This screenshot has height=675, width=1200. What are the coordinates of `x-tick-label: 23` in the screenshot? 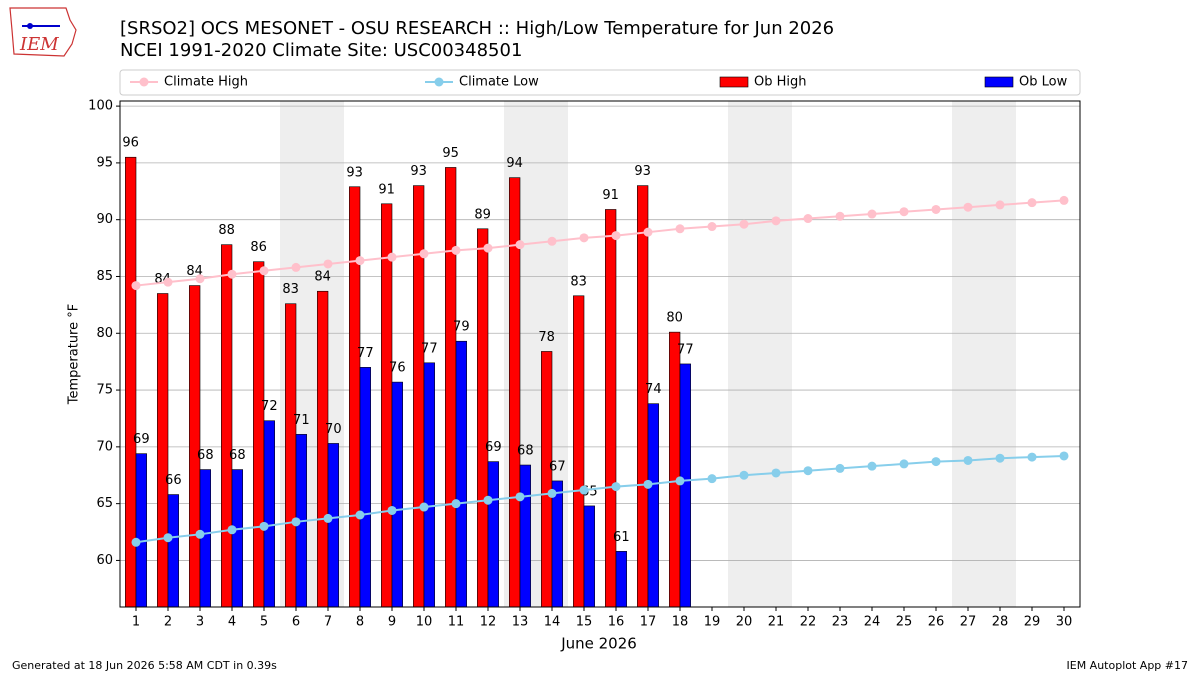 It's located at (840, 622).